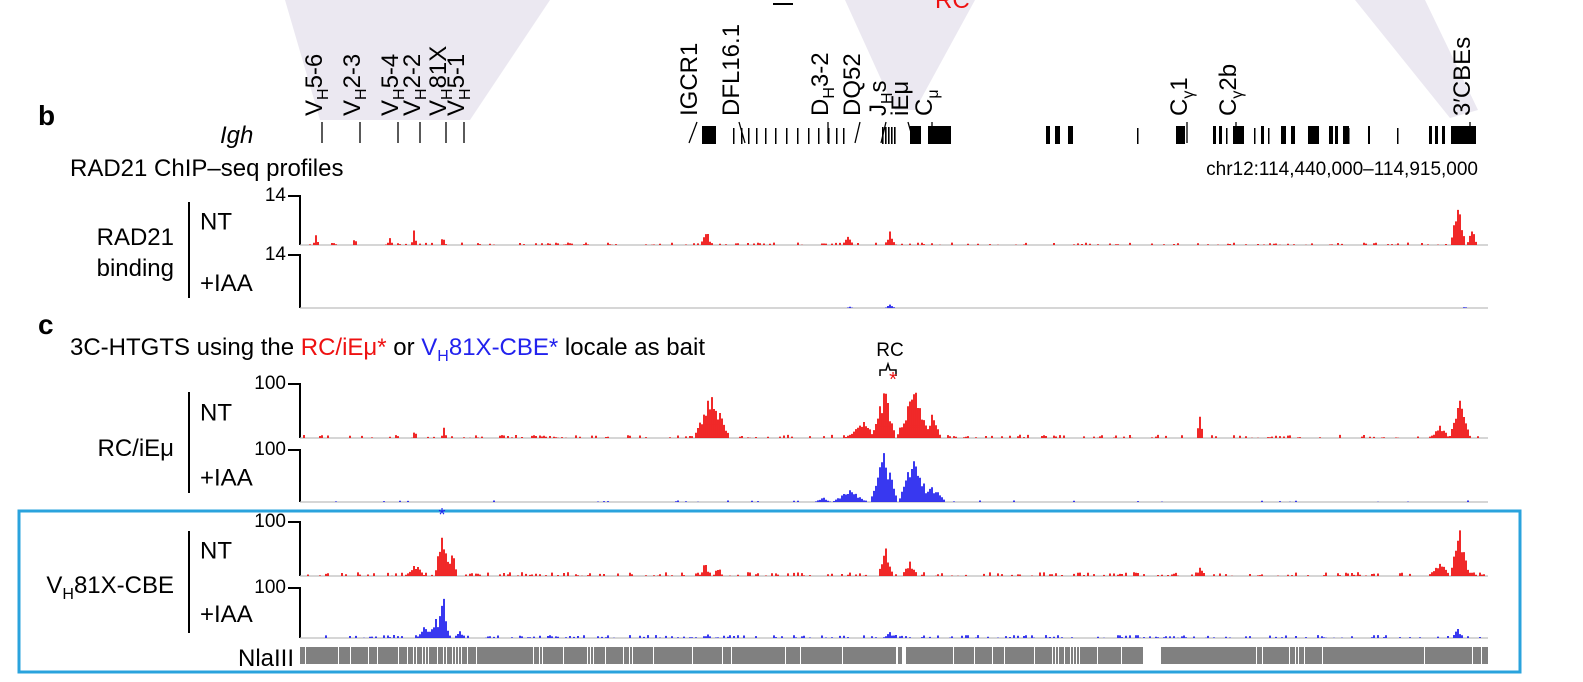 Image resolution: width=1583 pixels, height=682 pixels. What do you see at coordinates (216, 221) in the screenshot?
I see `track-rad21-nt-label: NT` at bounding box center [216, 221].